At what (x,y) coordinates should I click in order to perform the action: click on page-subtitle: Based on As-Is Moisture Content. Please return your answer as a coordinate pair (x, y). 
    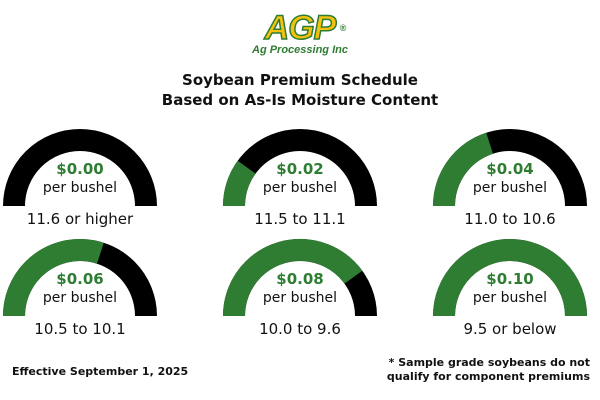
    Looking at the image, I should click on (300, 100).